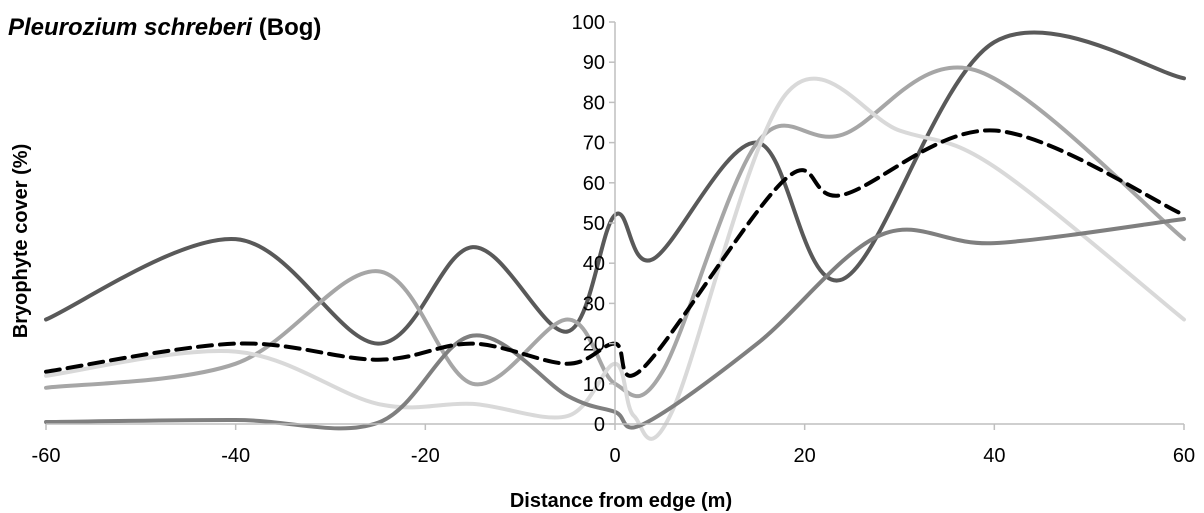 The height and width of the screenshot is (513, 1204). I want to click on x-tick-label: 20, so click(805, 456).